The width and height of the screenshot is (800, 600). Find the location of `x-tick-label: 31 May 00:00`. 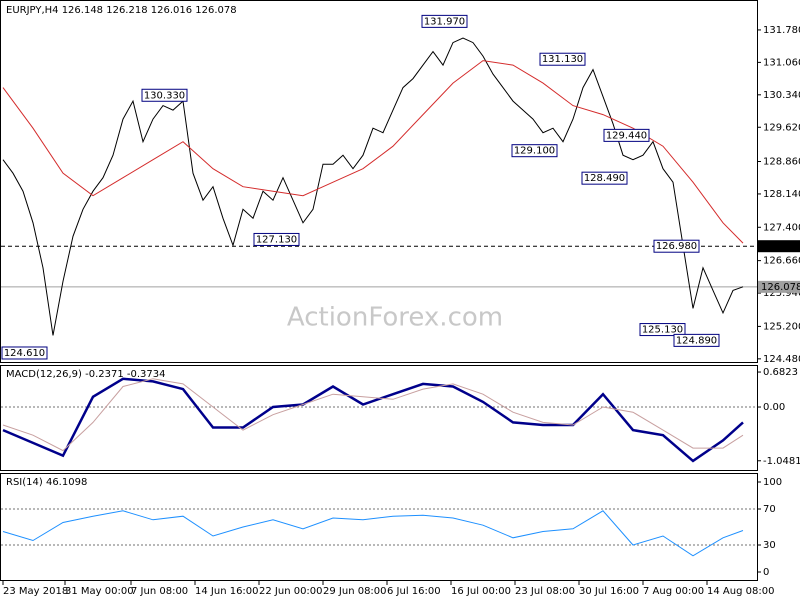

x-tick-label: 31 May 00:00 is located at coordinates (99, 591).